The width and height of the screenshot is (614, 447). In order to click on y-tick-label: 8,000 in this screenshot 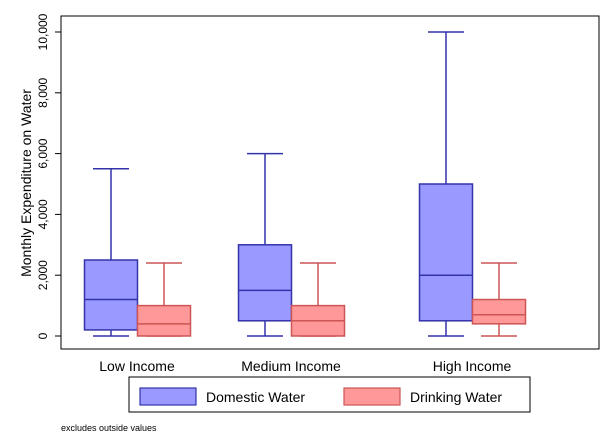, I will do `click(43, 92)`.